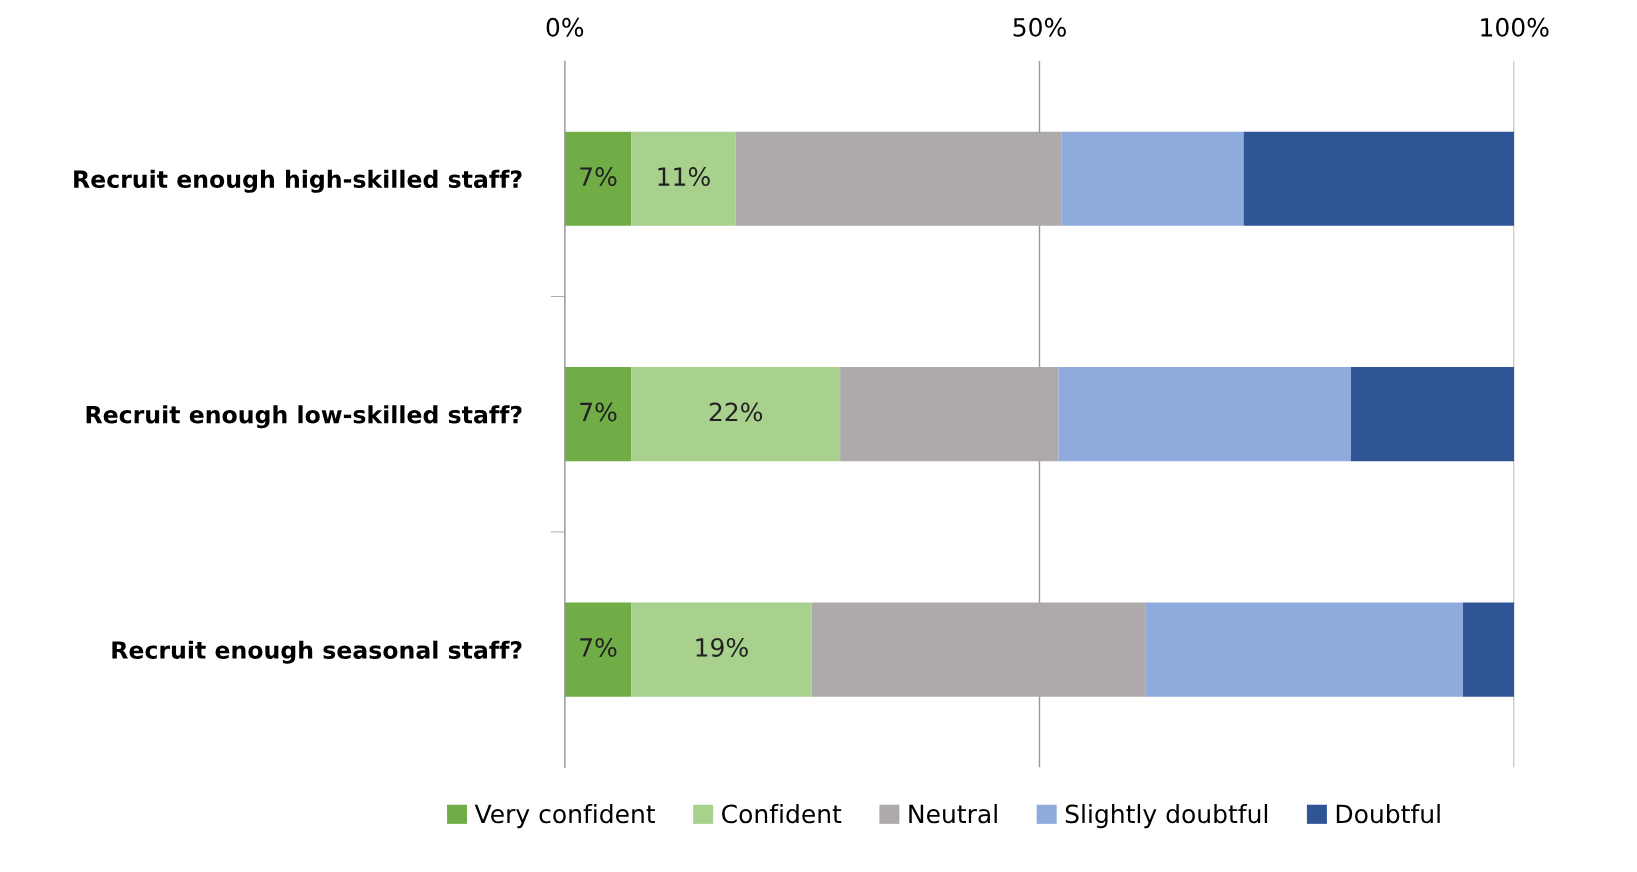 Image resolution: width=1637 pixels, height=872 pixels. I want to click on legend-label: Neutral, so click(953, 813).